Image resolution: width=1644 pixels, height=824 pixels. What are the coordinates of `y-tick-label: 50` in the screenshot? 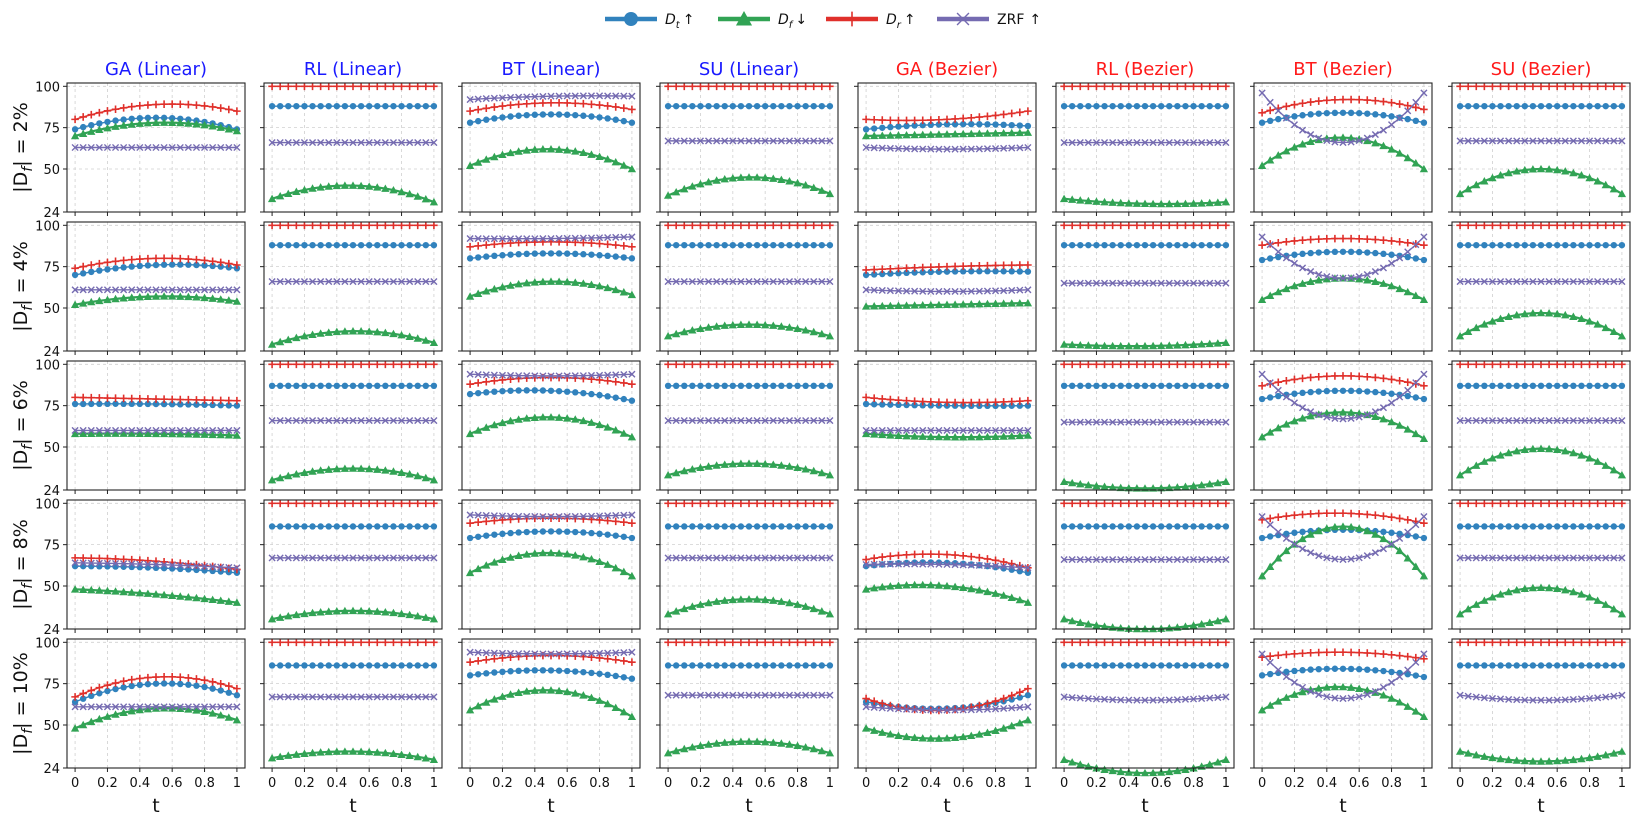 It's located at (51, 726).